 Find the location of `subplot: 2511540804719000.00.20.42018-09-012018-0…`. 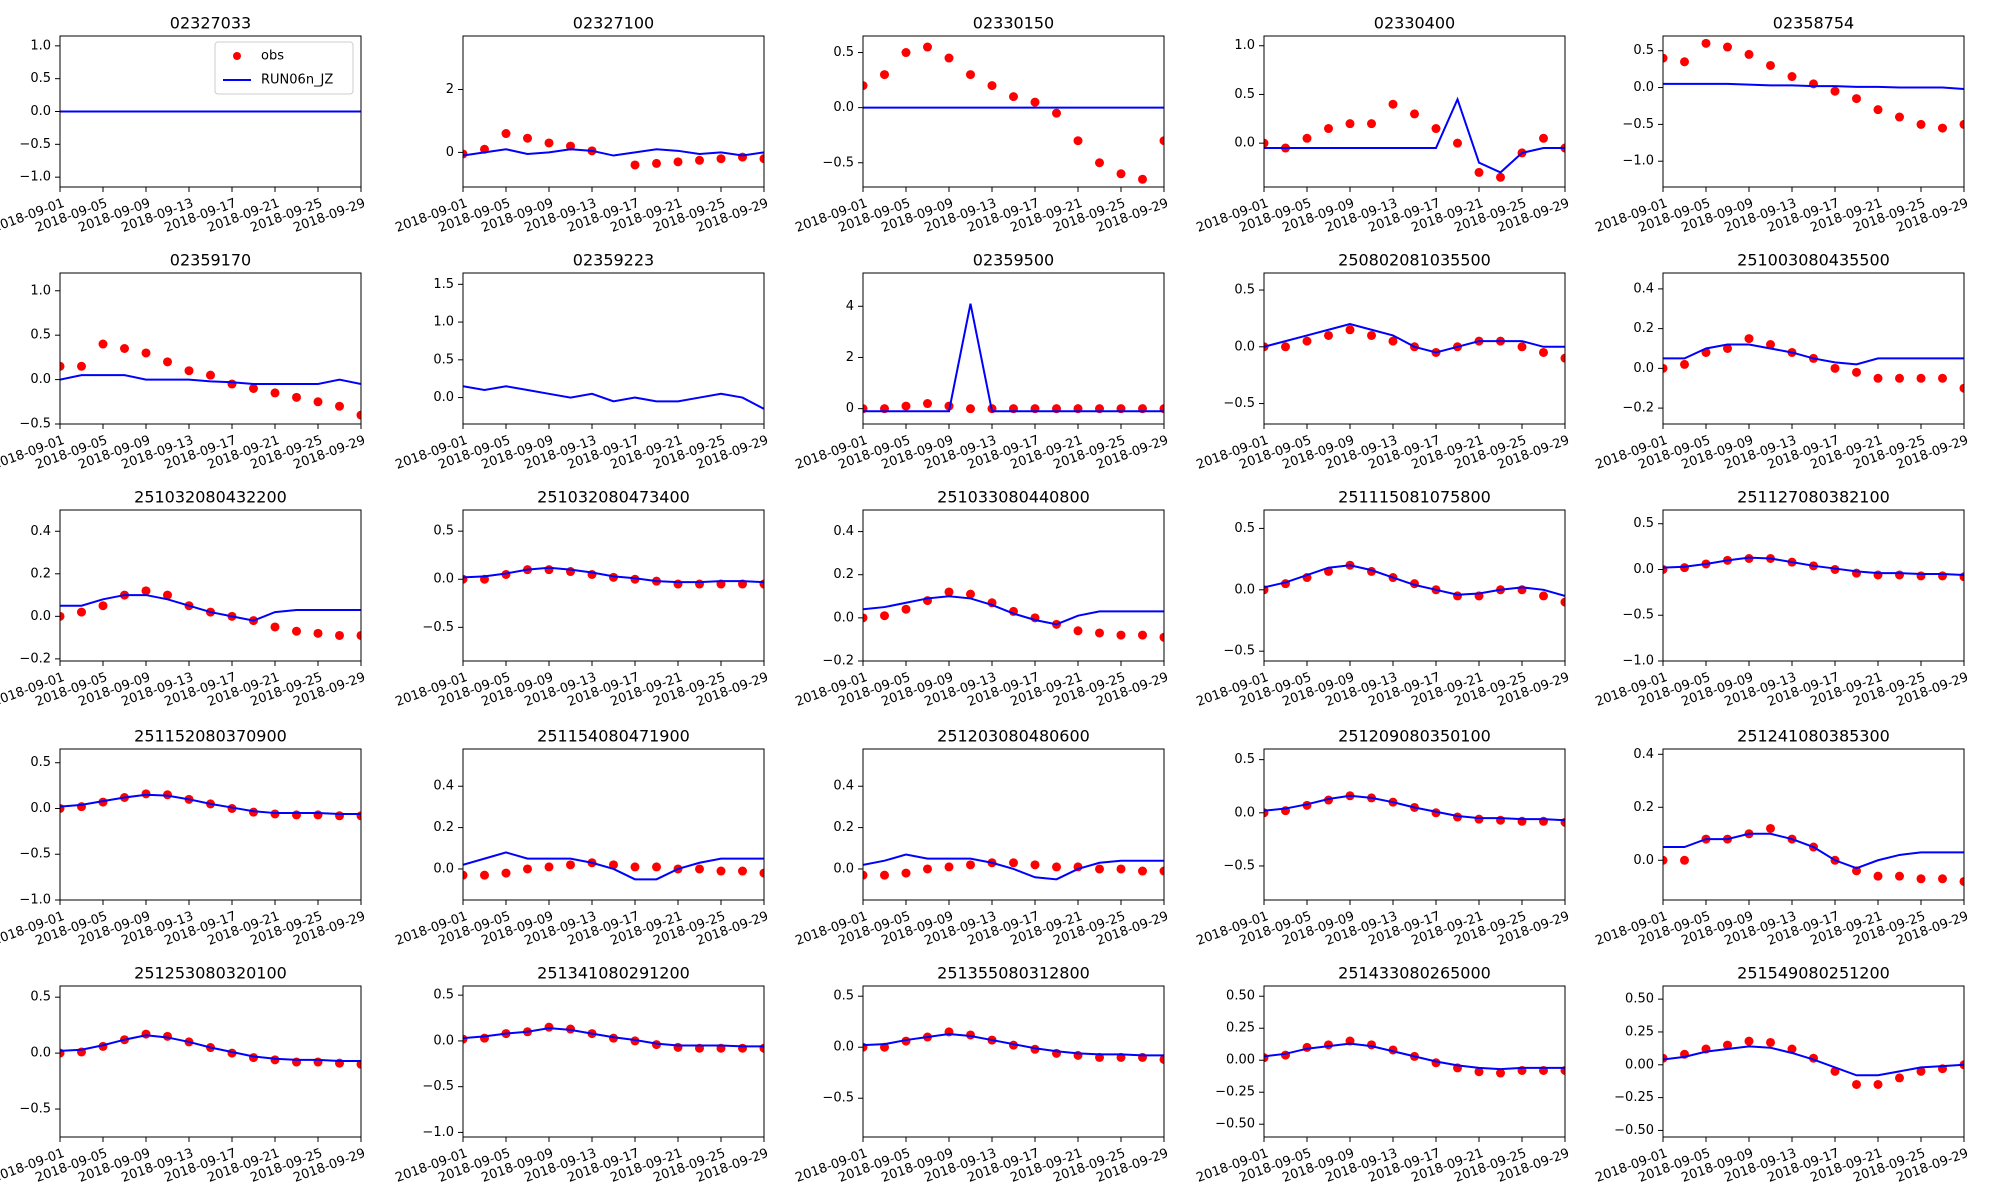

subplot: 2511540804719000.00.20.42018-09-012018-0… is located at coordinates (581, 838).